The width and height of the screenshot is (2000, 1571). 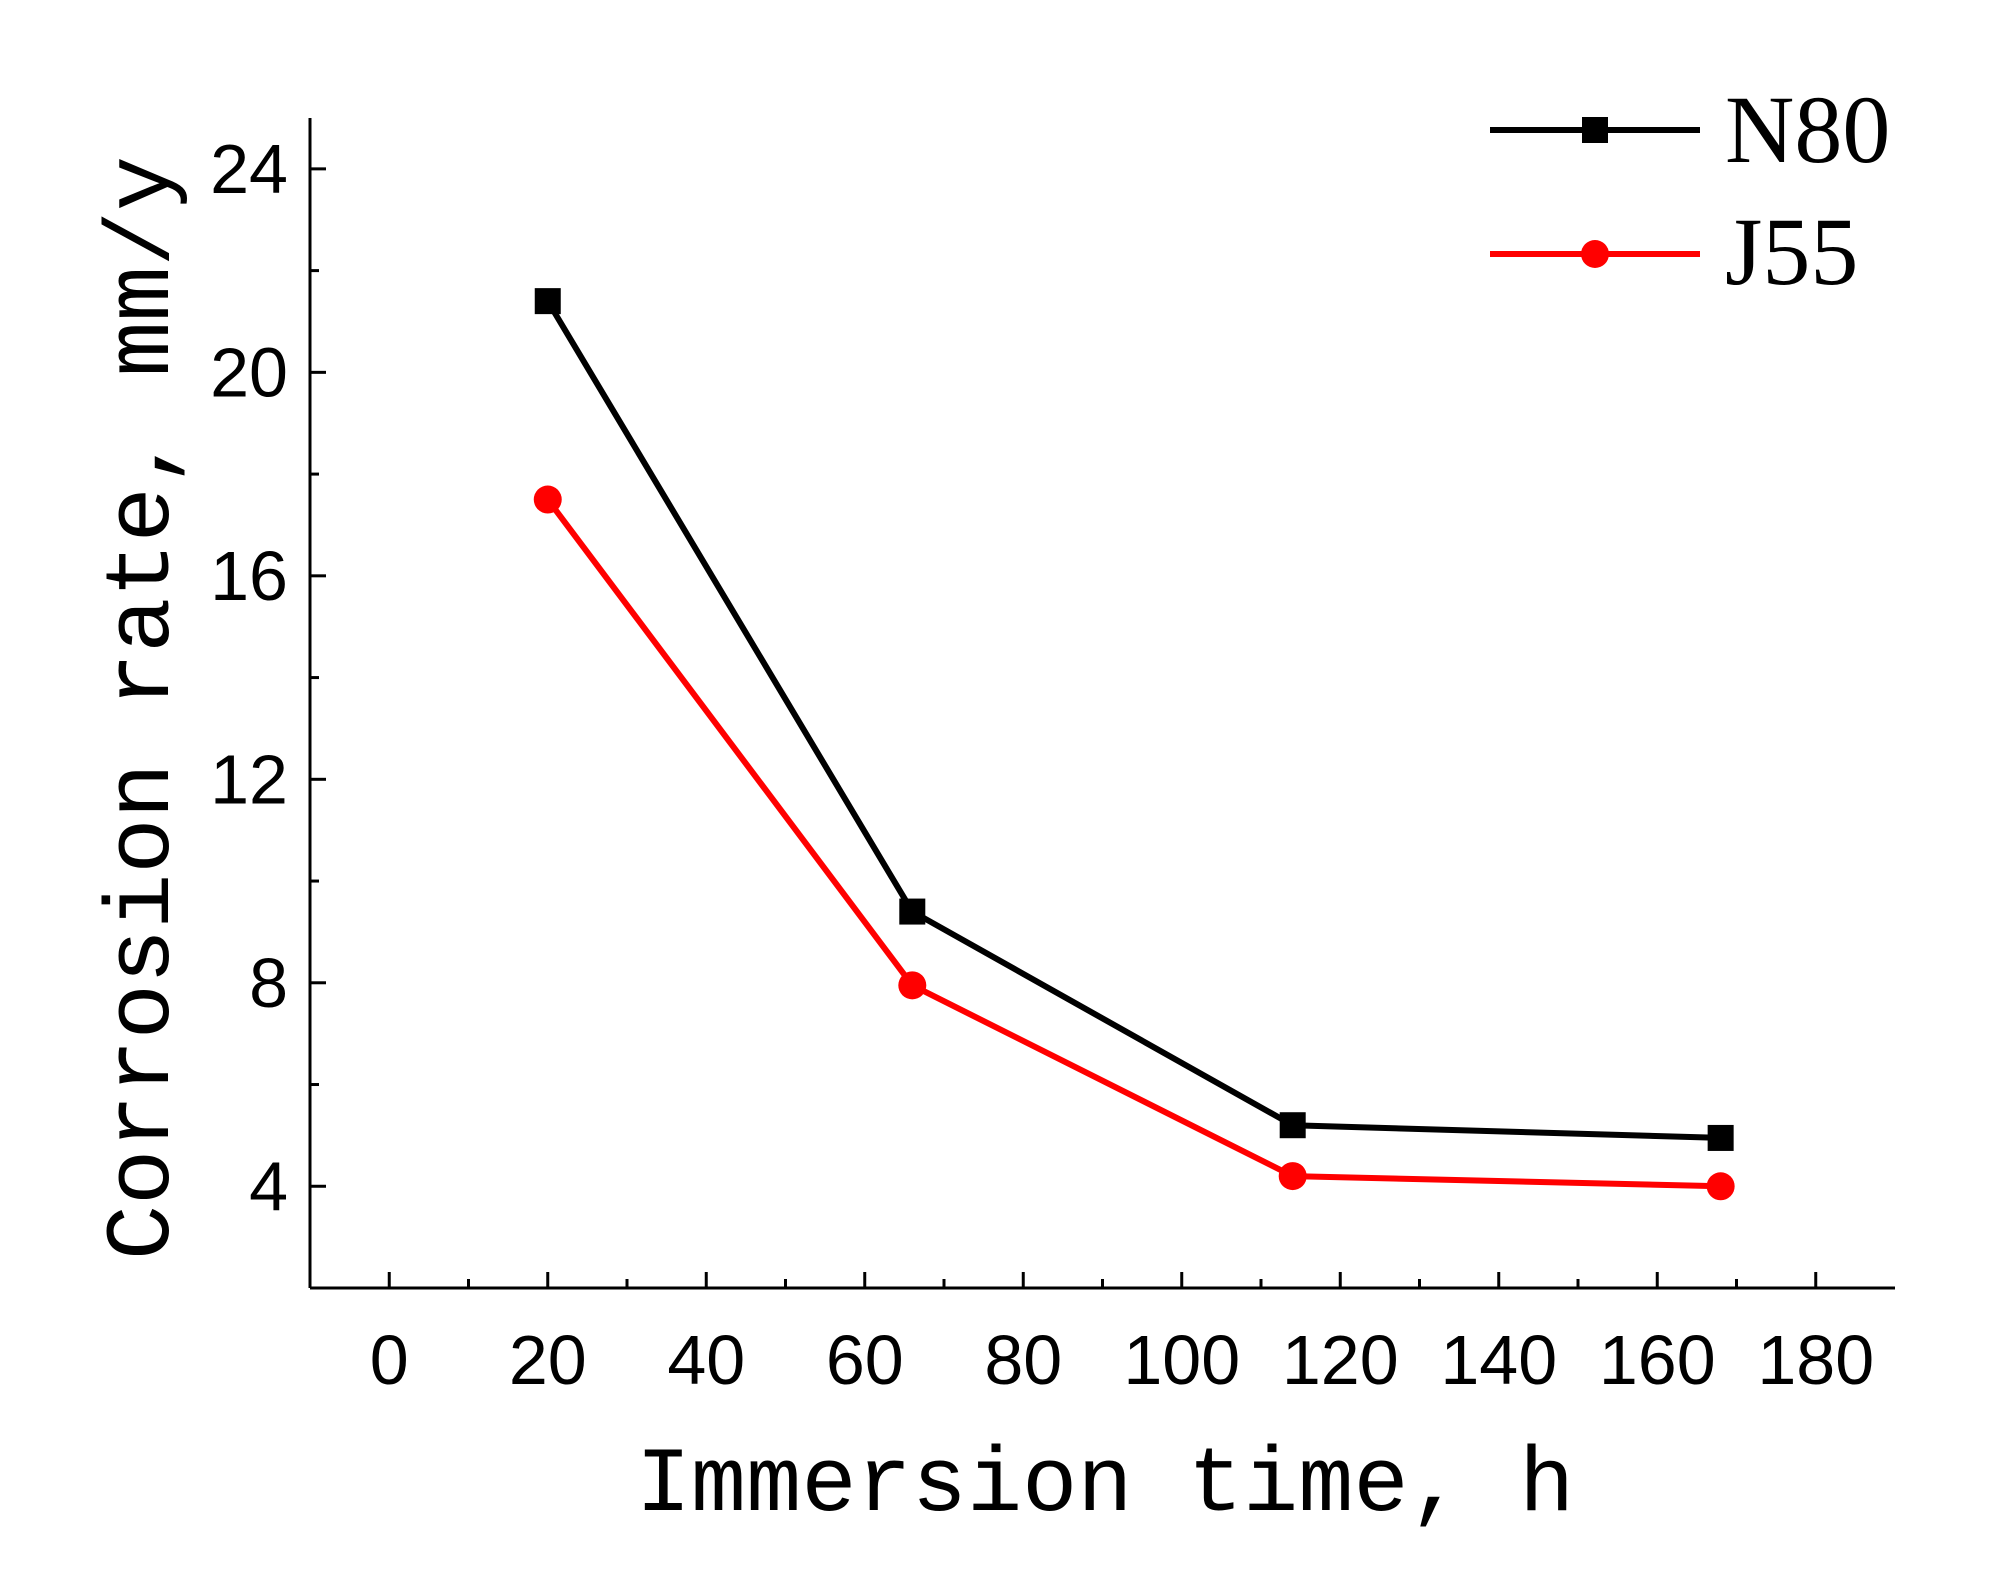 What do you see at coordinates (1595, 254) in the screenshot?
I see `legend-marker-j55` at bounding box center [1595, 254].